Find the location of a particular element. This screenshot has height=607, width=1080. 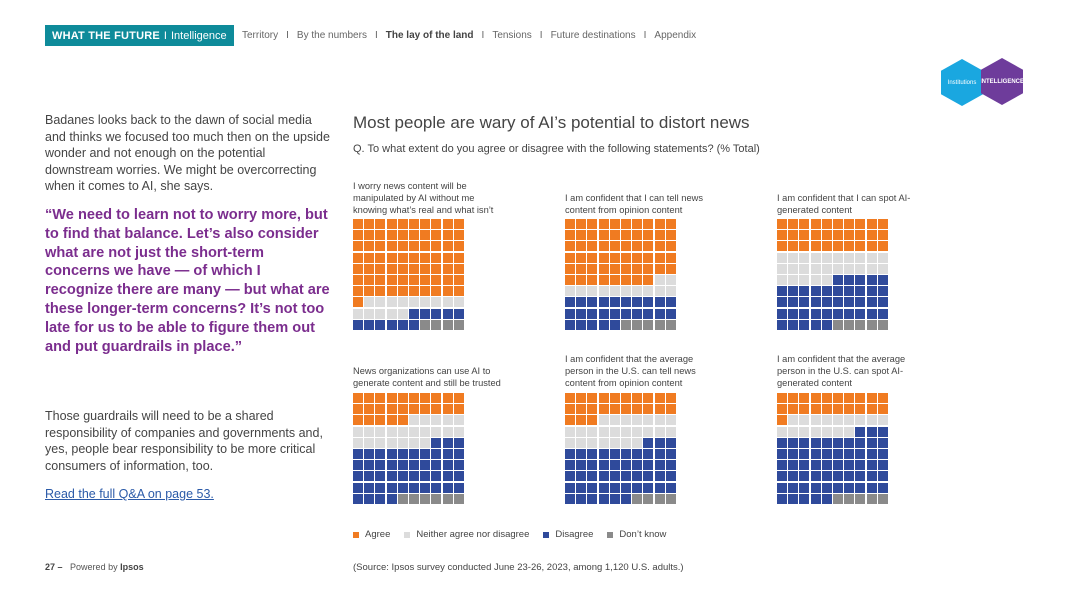

institutions-hex-icon: Institutions is located at coordinates (962, 82).